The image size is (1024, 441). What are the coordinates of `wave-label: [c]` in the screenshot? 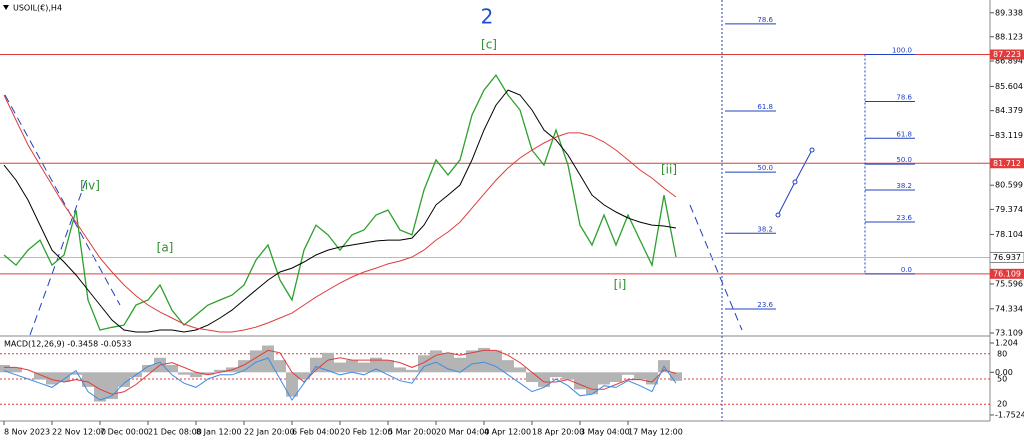 It's located at (489, 45).